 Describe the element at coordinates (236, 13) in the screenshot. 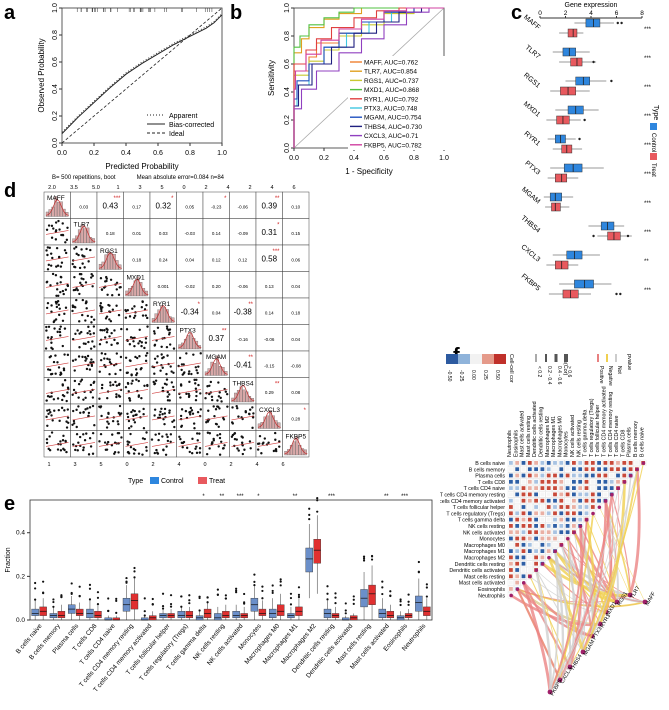

I see `panel-label-b: b` at that location.